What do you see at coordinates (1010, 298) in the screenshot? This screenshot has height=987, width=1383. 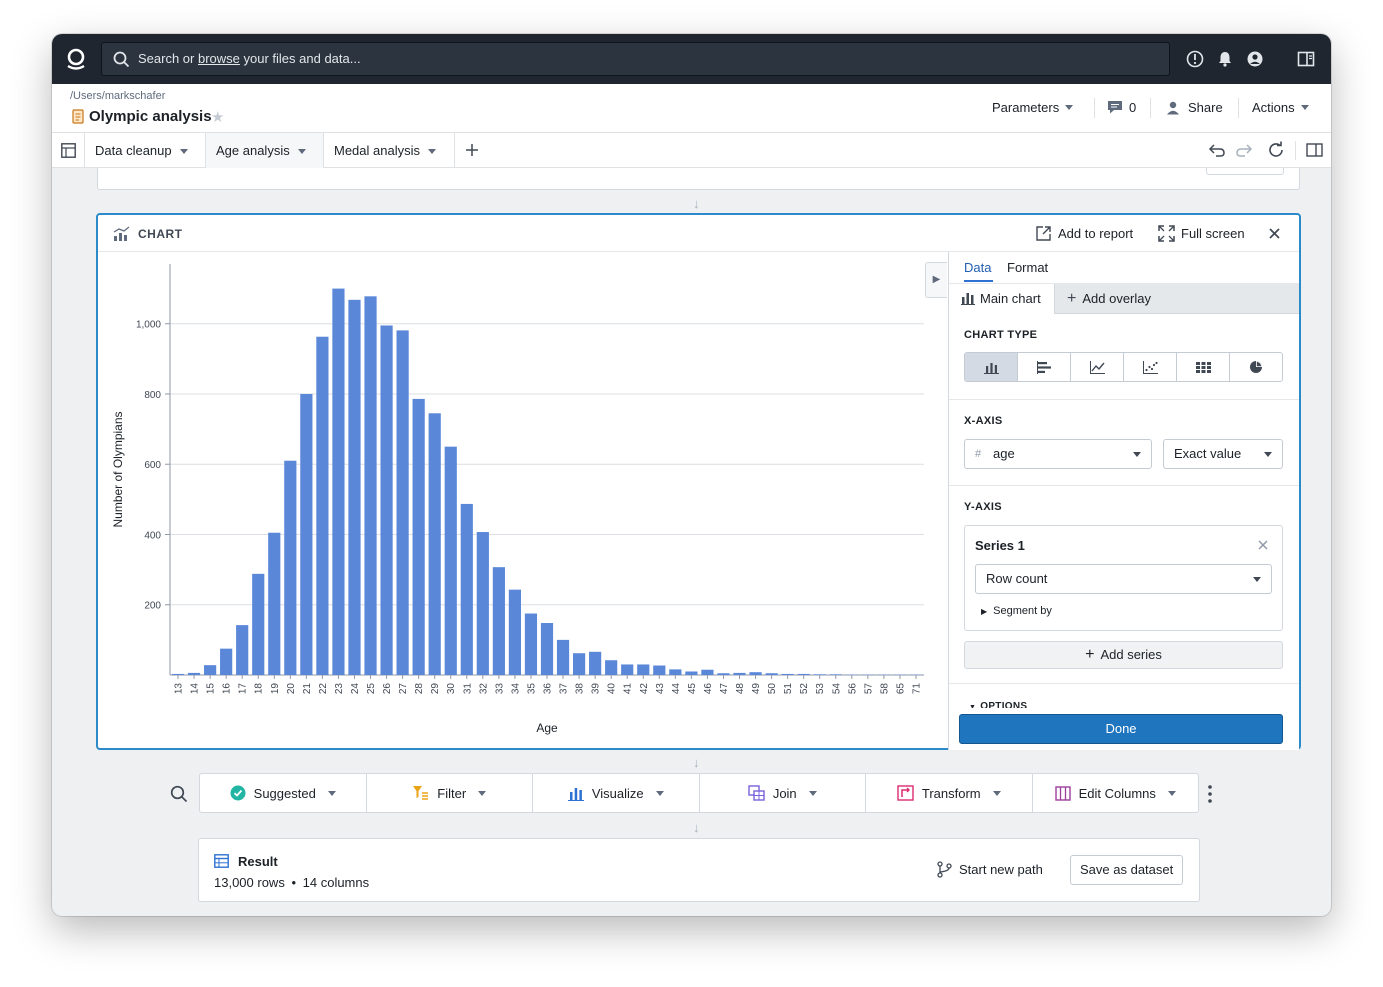 I see `main-chart-label: Main chart` at bounding box center [1010, 298].